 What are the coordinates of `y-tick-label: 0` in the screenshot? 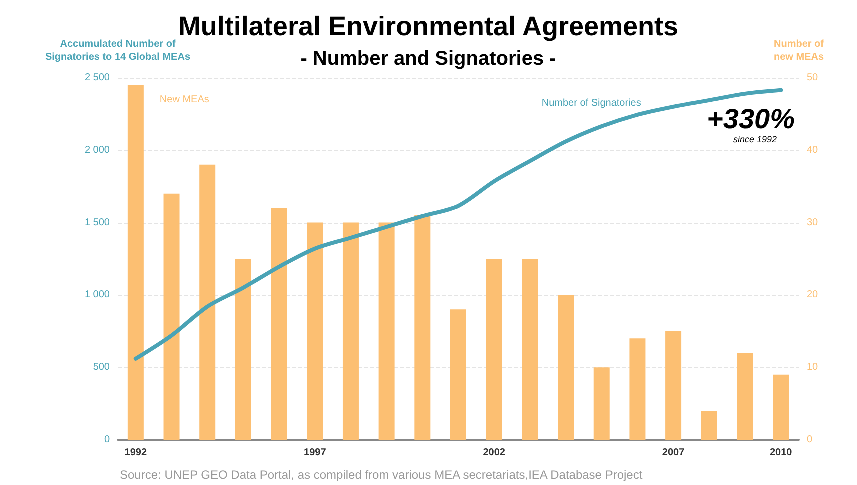 It's located at (107, 440).